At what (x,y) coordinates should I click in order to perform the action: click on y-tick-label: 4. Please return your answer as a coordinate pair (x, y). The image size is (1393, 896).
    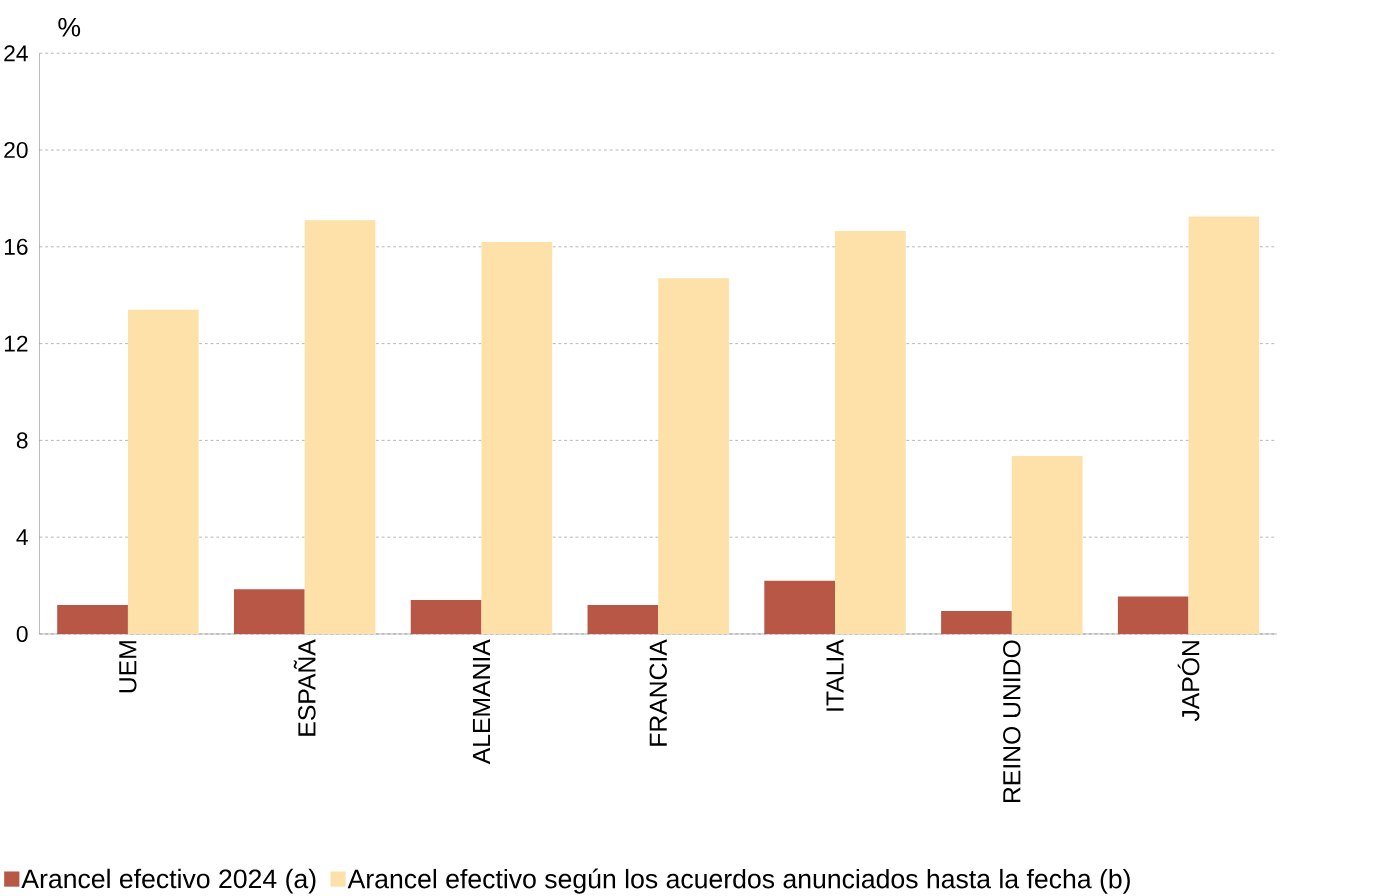
    Looking at the image, I should click on (22, 537).